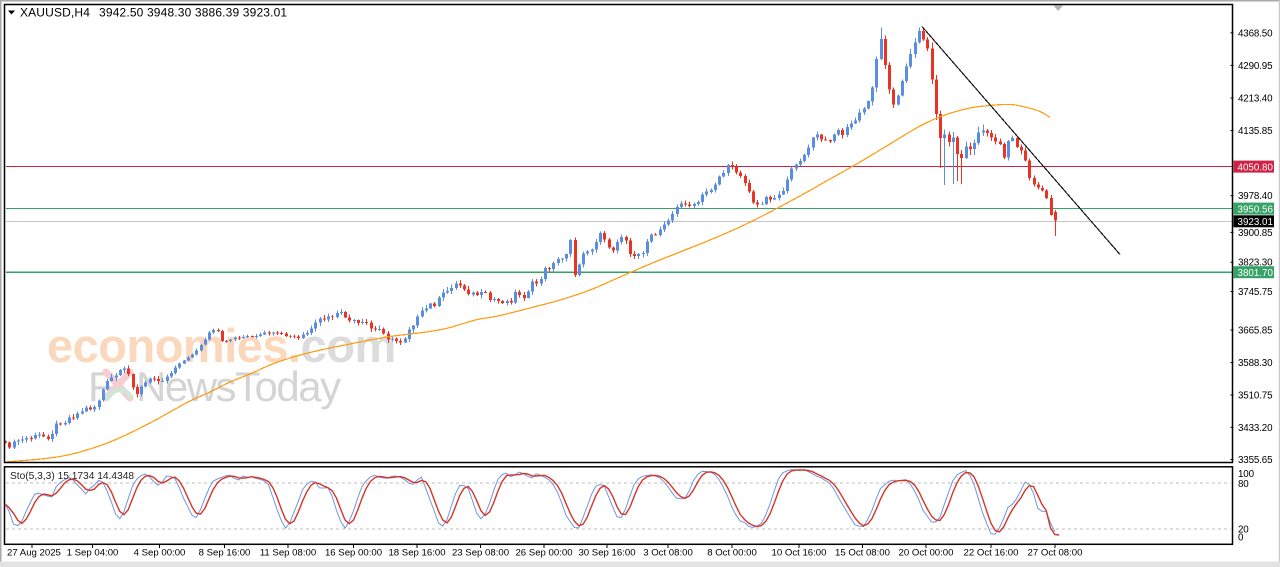  I want to click on svg-text: 27 Aug 2025, so click(34, 553).